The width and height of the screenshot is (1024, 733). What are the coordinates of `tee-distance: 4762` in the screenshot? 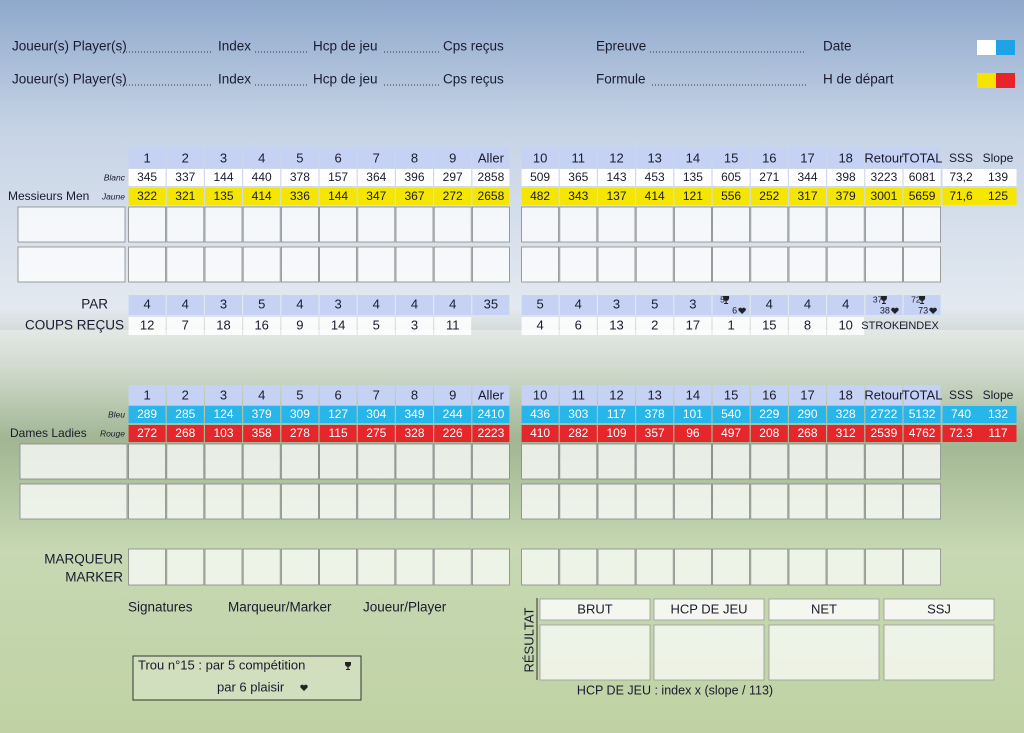 It's located at (922, 433).